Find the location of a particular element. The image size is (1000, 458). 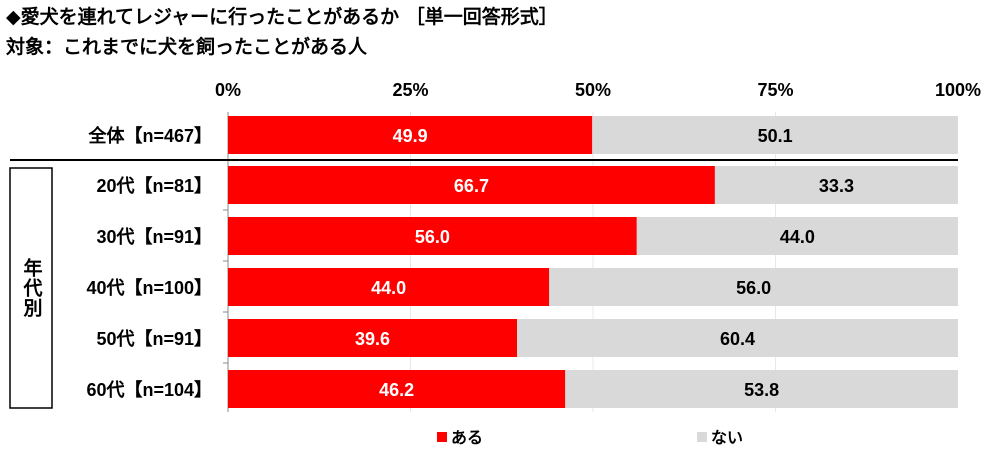

data-label: 53.8 is located at coordinates (761, 390).